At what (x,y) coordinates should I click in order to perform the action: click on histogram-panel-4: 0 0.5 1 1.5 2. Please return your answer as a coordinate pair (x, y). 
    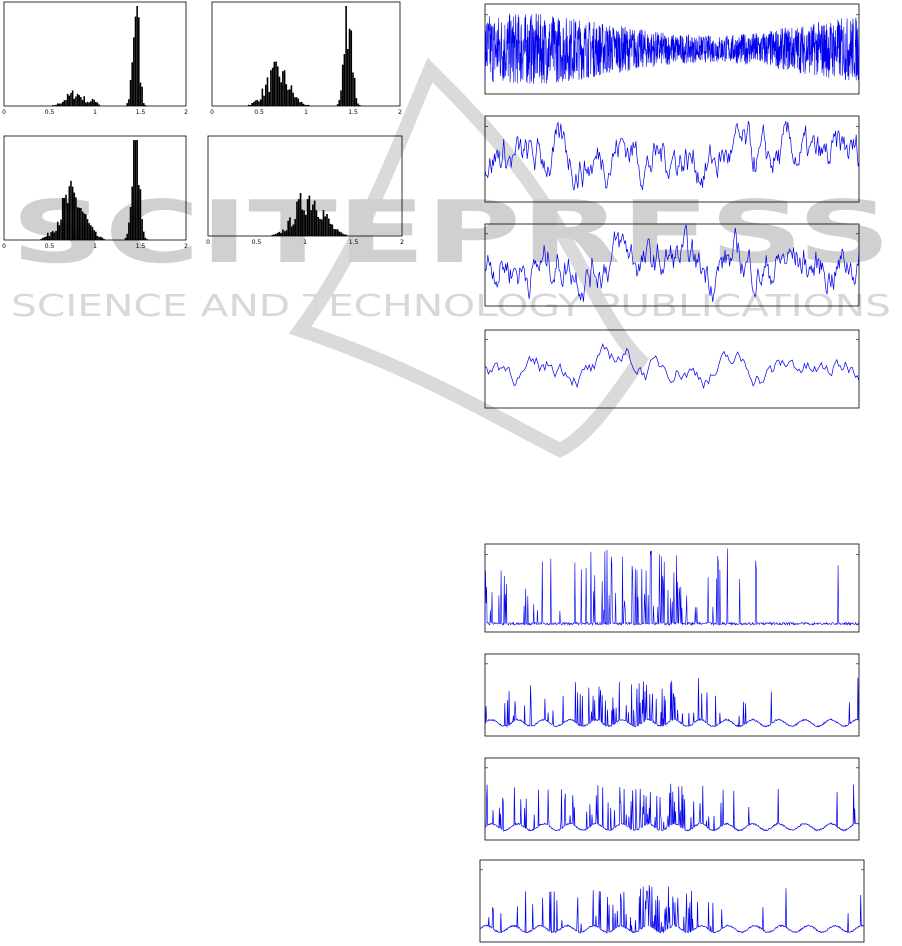
    Looking at the image, I should click on (305, 190).